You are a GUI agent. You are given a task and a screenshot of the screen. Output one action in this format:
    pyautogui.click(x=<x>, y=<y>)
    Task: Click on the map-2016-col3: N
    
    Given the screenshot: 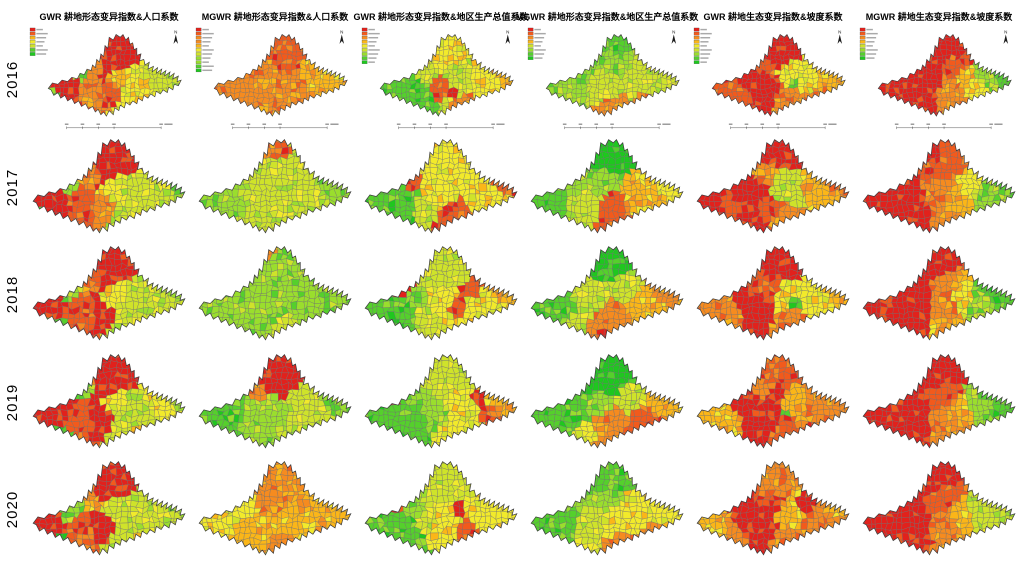 What is the action you would take?
    pyautogui.click(x=441, y=80)
    